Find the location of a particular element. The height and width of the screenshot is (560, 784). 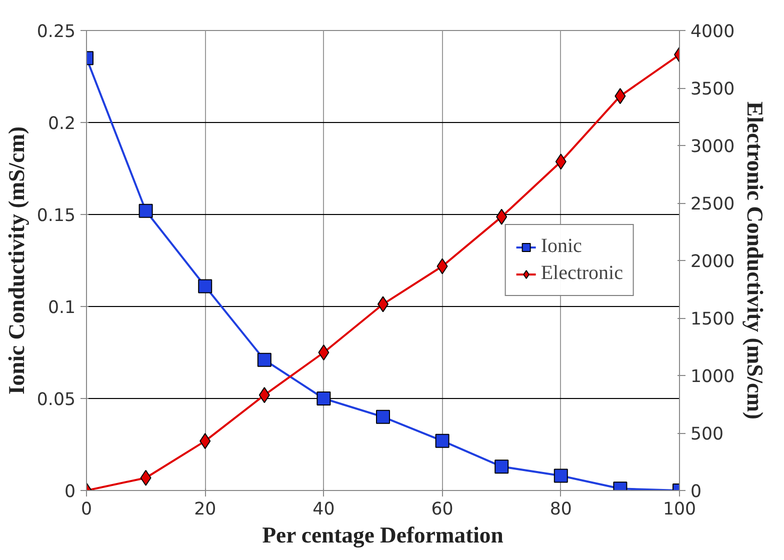

legend-label: Ionic is located at coordinates (561, 246).